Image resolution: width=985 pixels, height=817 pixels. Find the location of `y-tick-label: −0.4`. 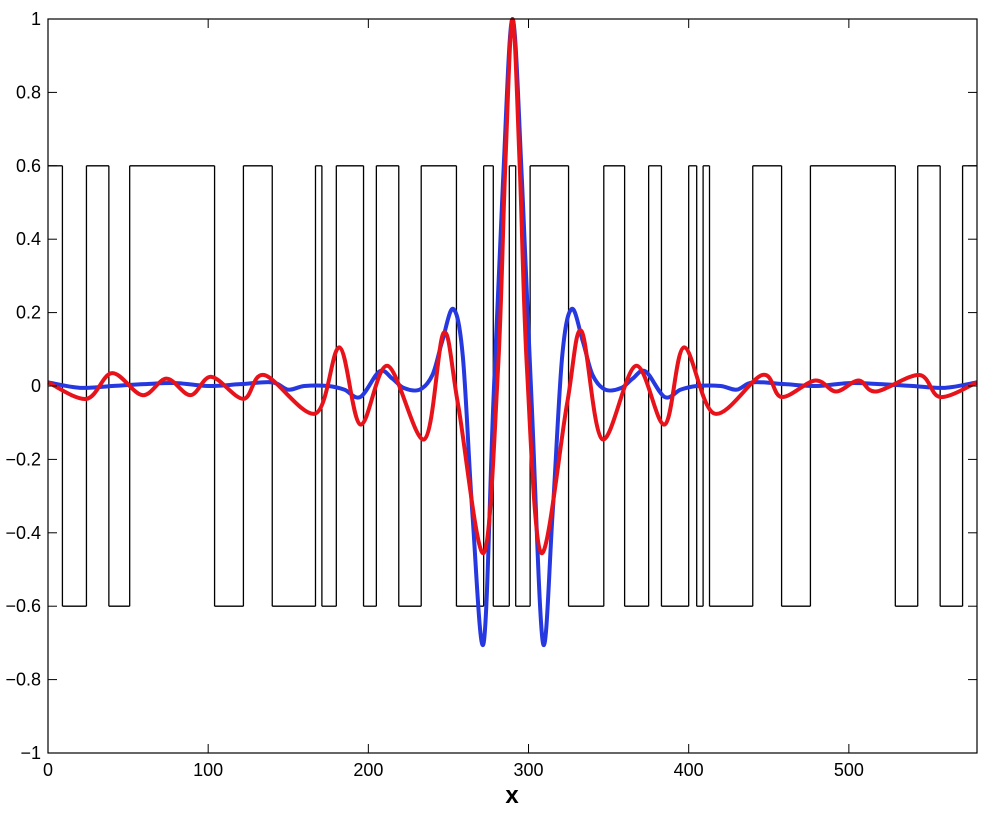

y-tick-label: −0.4 is located at coordinates (23, 533).